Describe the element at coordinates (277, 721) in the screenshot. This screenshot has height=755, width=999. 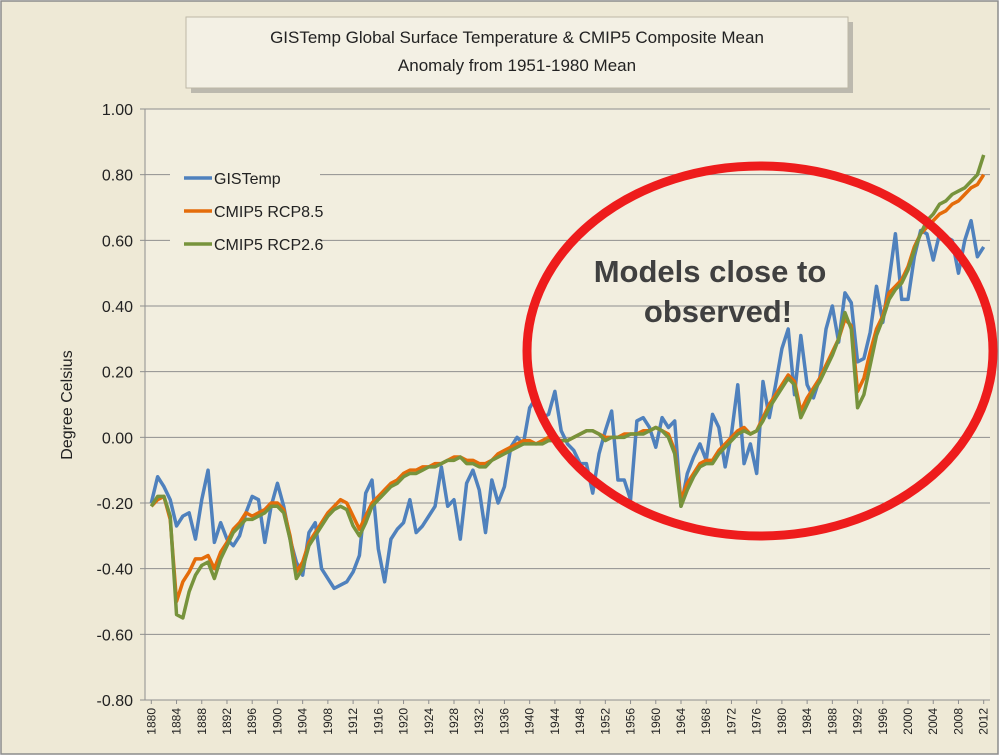
I see `x-tick-label: 1900` at that location.